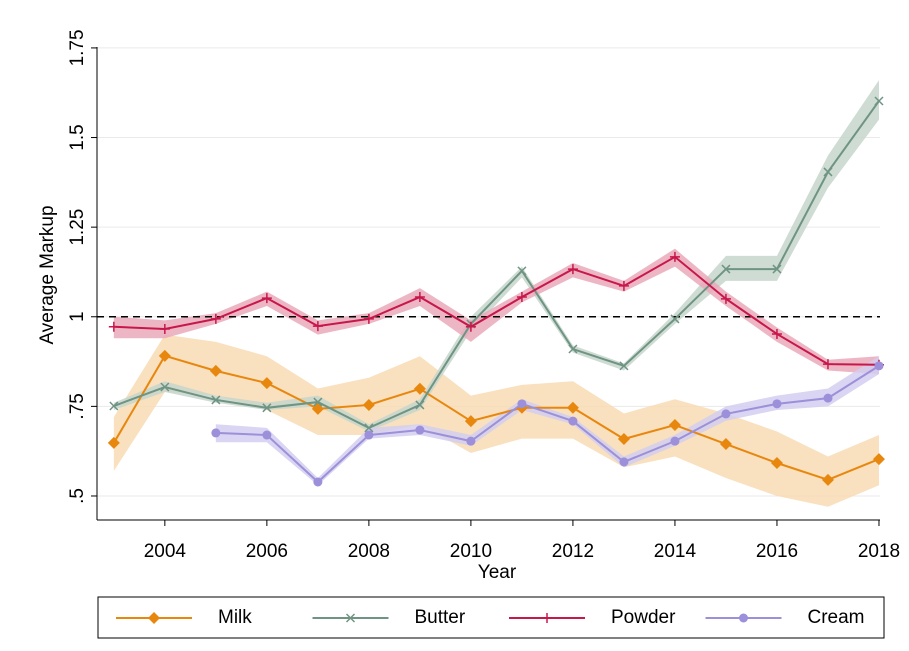  What do you see at coordinates (77, 316) in the screenshot?
I see `y-tick-label: 1` at bounding box center [77, 316].